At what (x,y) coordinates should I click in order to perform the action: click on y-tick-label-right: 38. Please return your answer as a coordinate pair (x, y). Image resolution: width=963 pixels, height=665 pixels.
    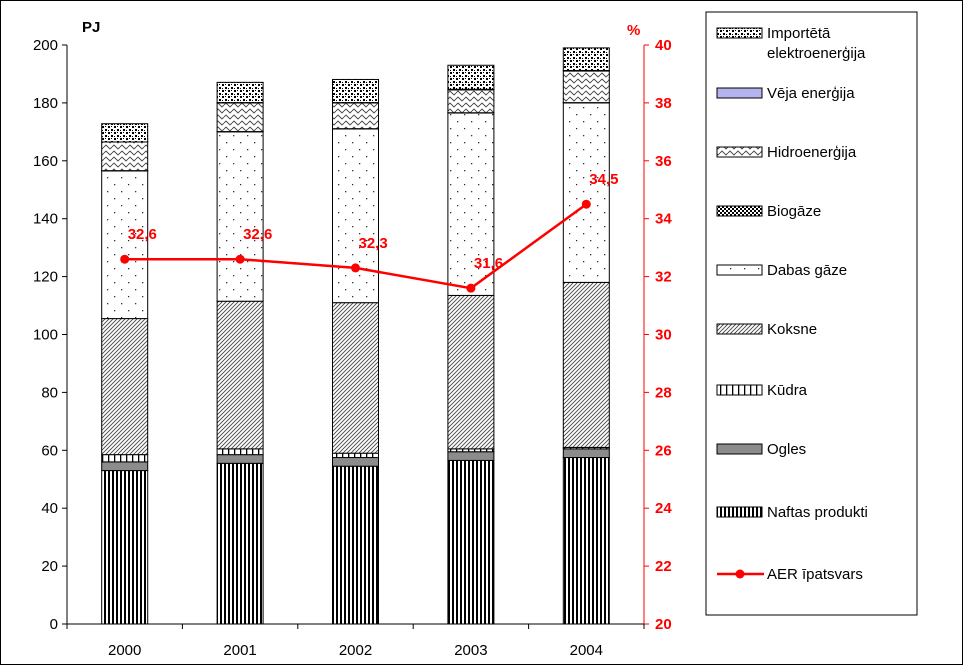
    Looking at the image, I should click on (663, 103).